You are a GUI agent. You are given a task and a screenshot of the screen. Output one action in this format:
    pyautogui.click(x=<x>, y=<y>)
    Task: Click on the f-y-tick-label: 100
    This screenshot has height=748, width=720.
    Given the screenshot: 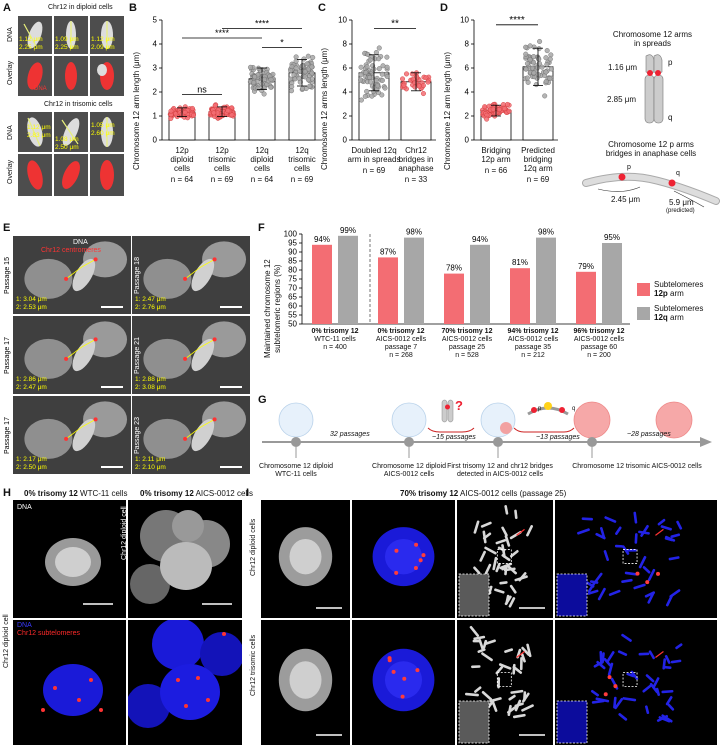 What is the action you would take?
    pyautogui.click(x=291, y=234)
    